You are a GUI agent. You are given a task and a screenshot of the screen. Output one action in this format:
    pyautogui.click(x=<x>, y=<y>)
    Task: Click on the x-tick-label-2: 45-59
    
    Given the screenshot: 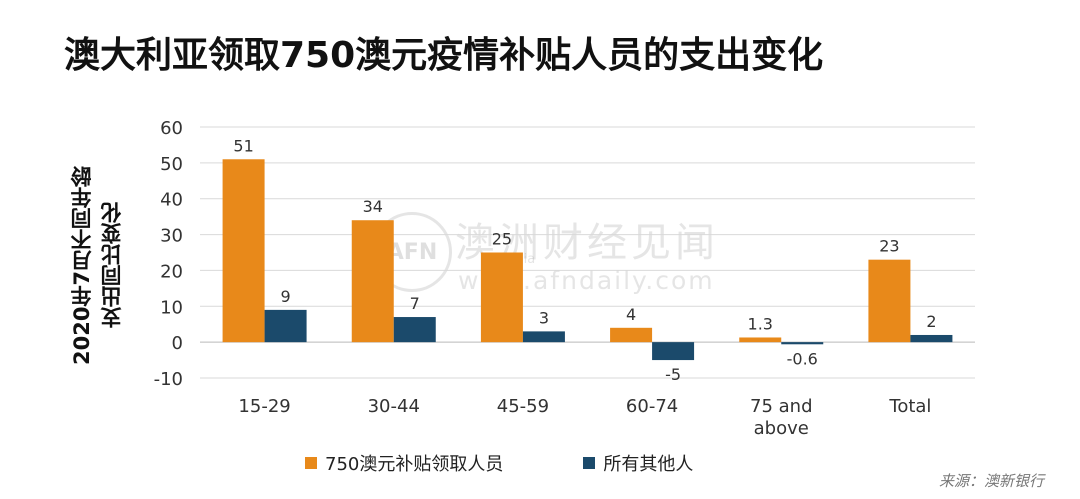 What is the action you would take?
    pyautogui.click(x=523, y=406)
    